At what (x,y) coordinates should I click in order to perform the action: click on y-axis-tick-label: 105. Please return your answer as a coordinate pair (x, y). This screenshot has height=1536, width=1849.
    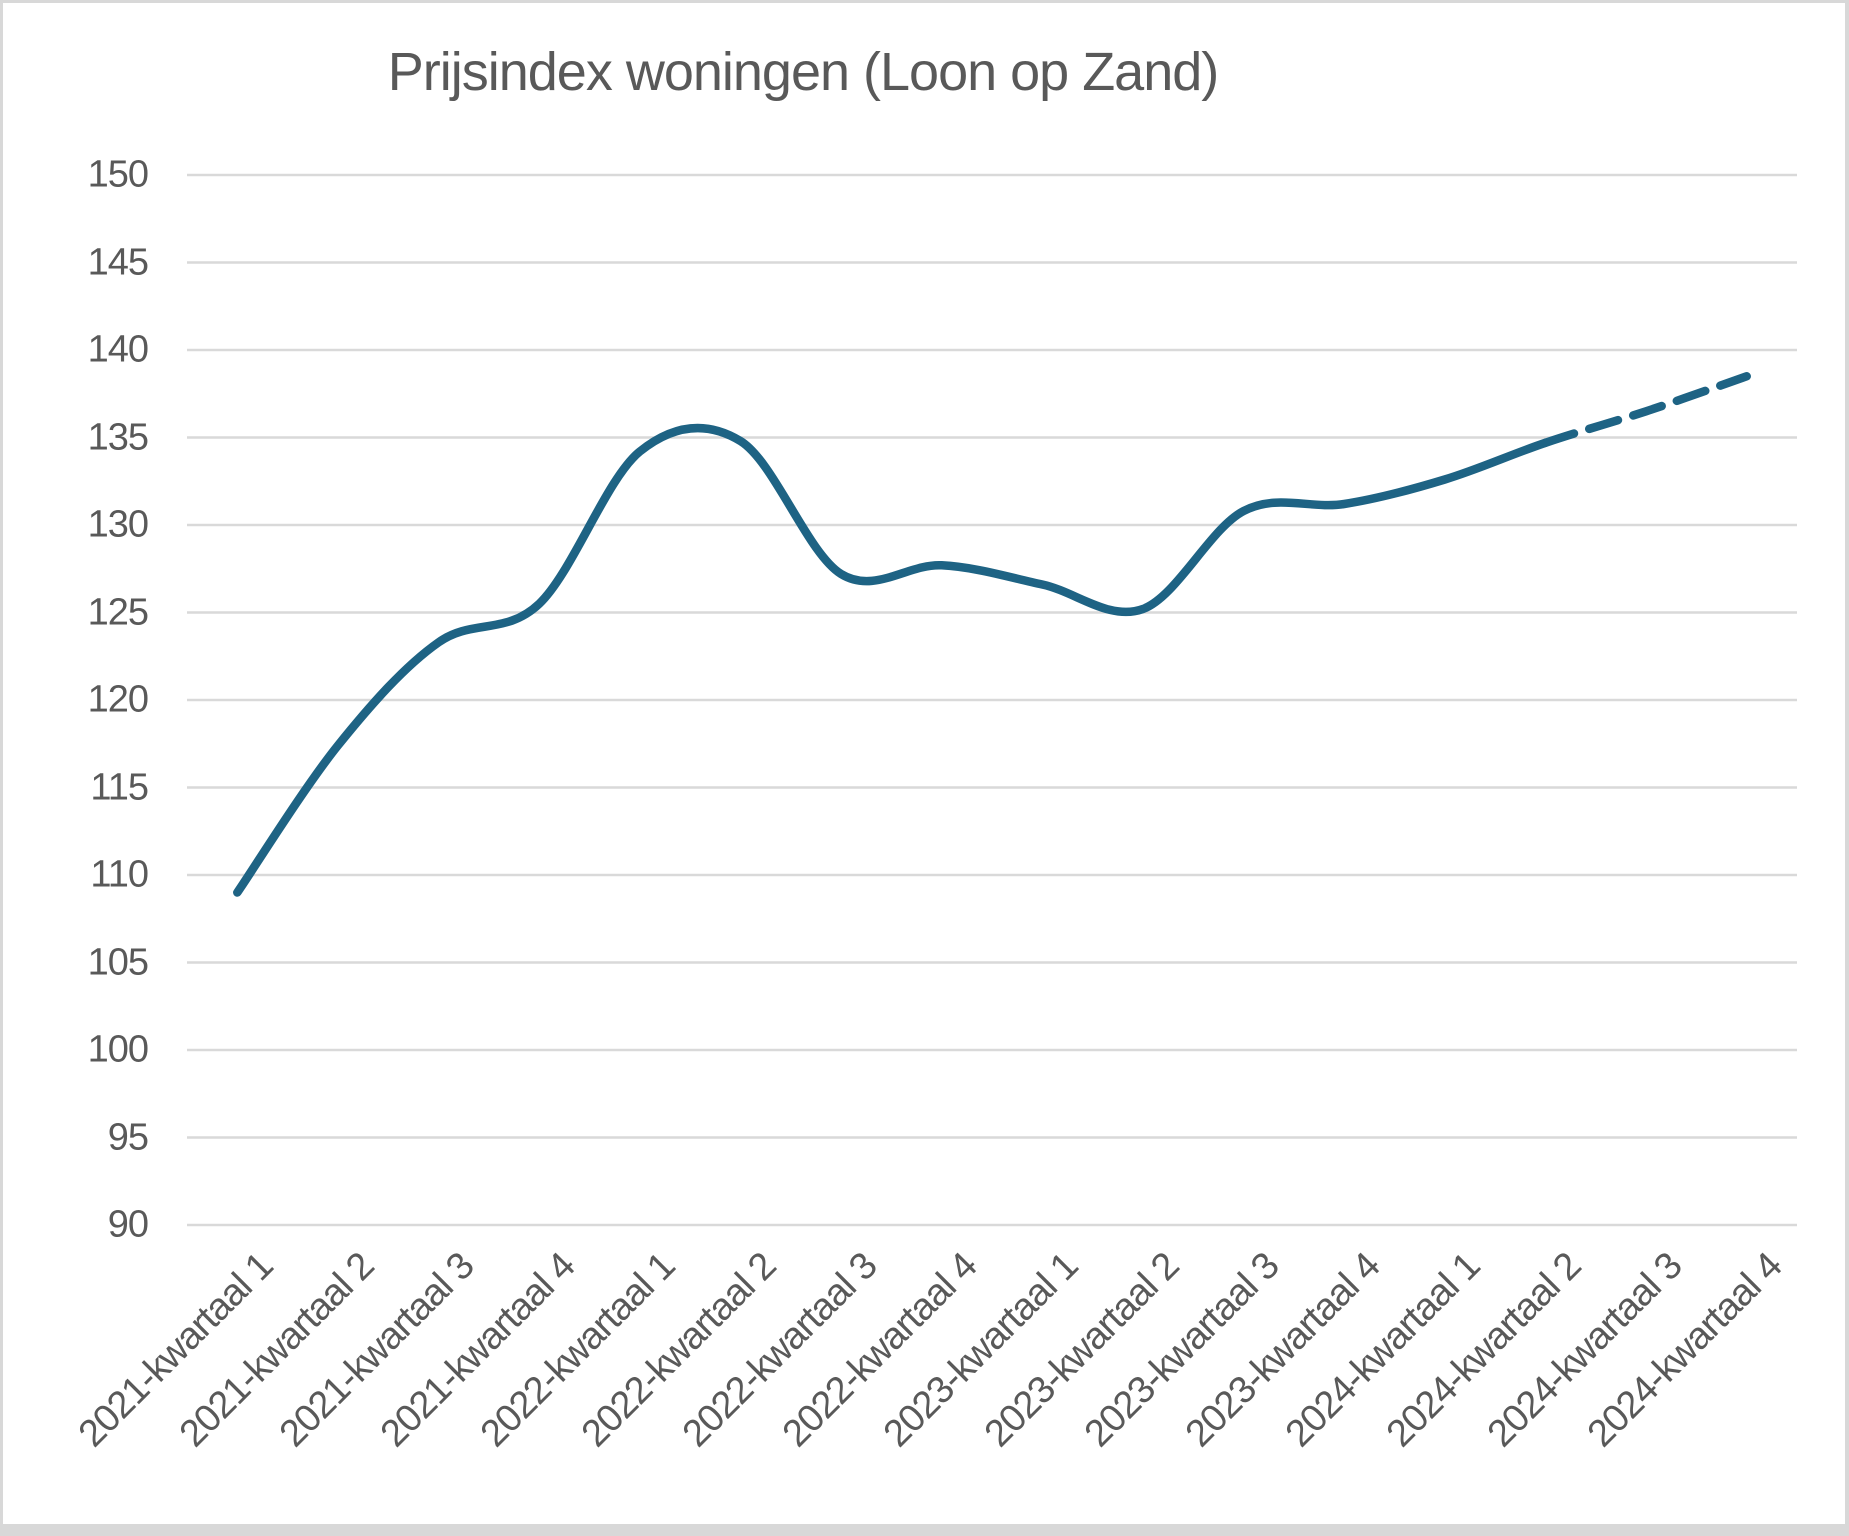
    Looking at the image, I should click on (118, 962).